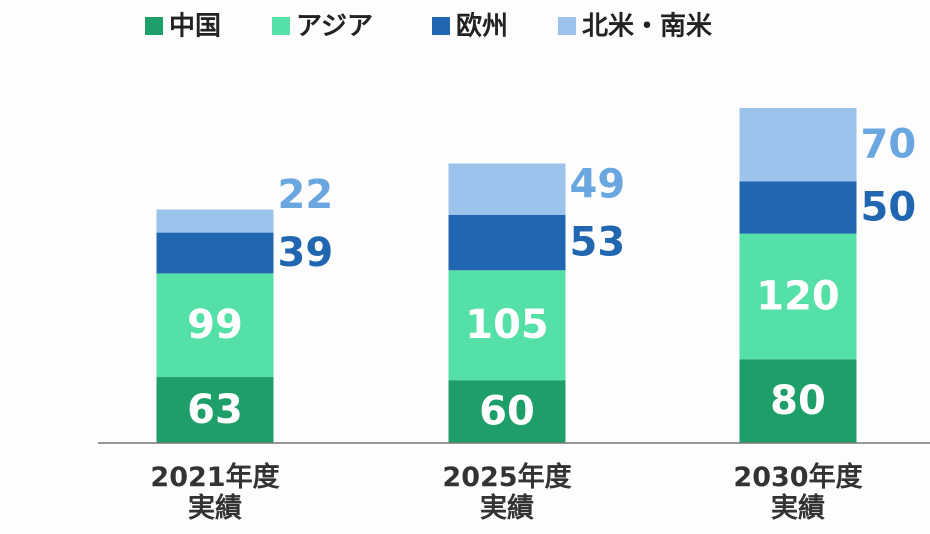 The image size is (930, 534). I want to click on category-label-box: 2030年度 実績, so click(798, 493).